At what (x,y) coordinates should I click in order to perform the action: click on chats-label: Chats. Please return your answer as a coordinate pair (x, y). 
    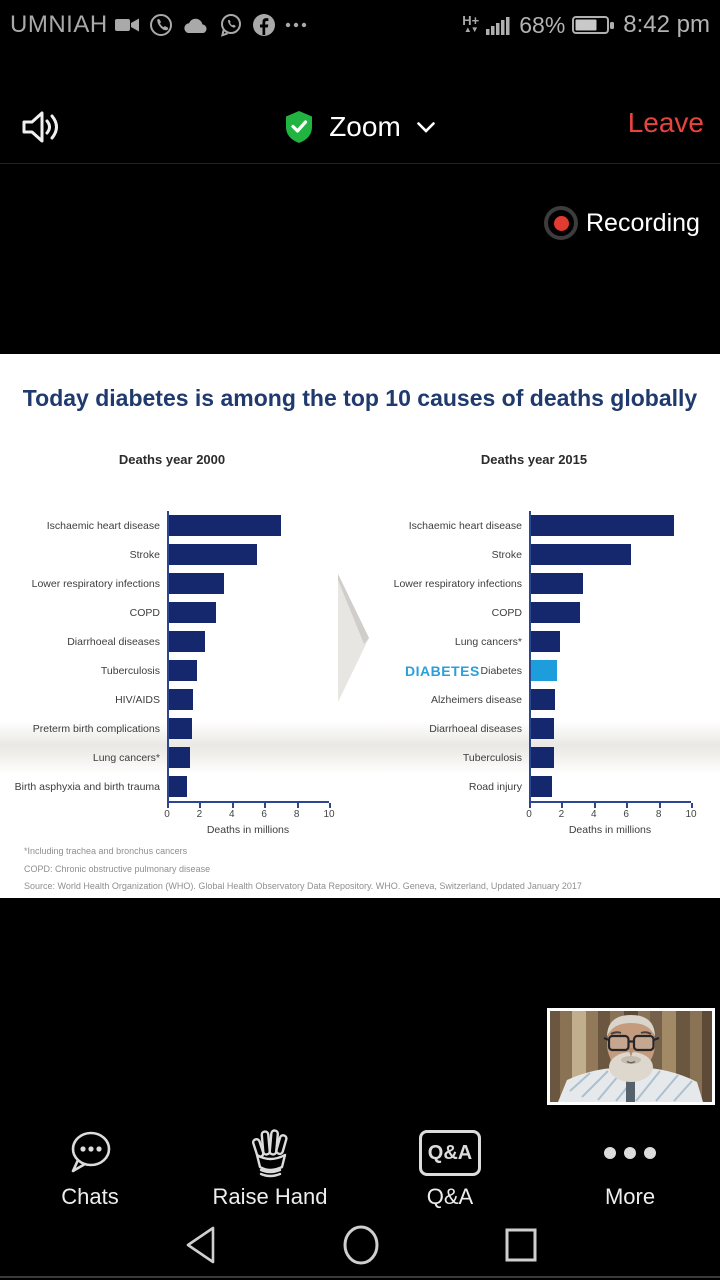
    Looking at the image, I should click on (90, 1196).